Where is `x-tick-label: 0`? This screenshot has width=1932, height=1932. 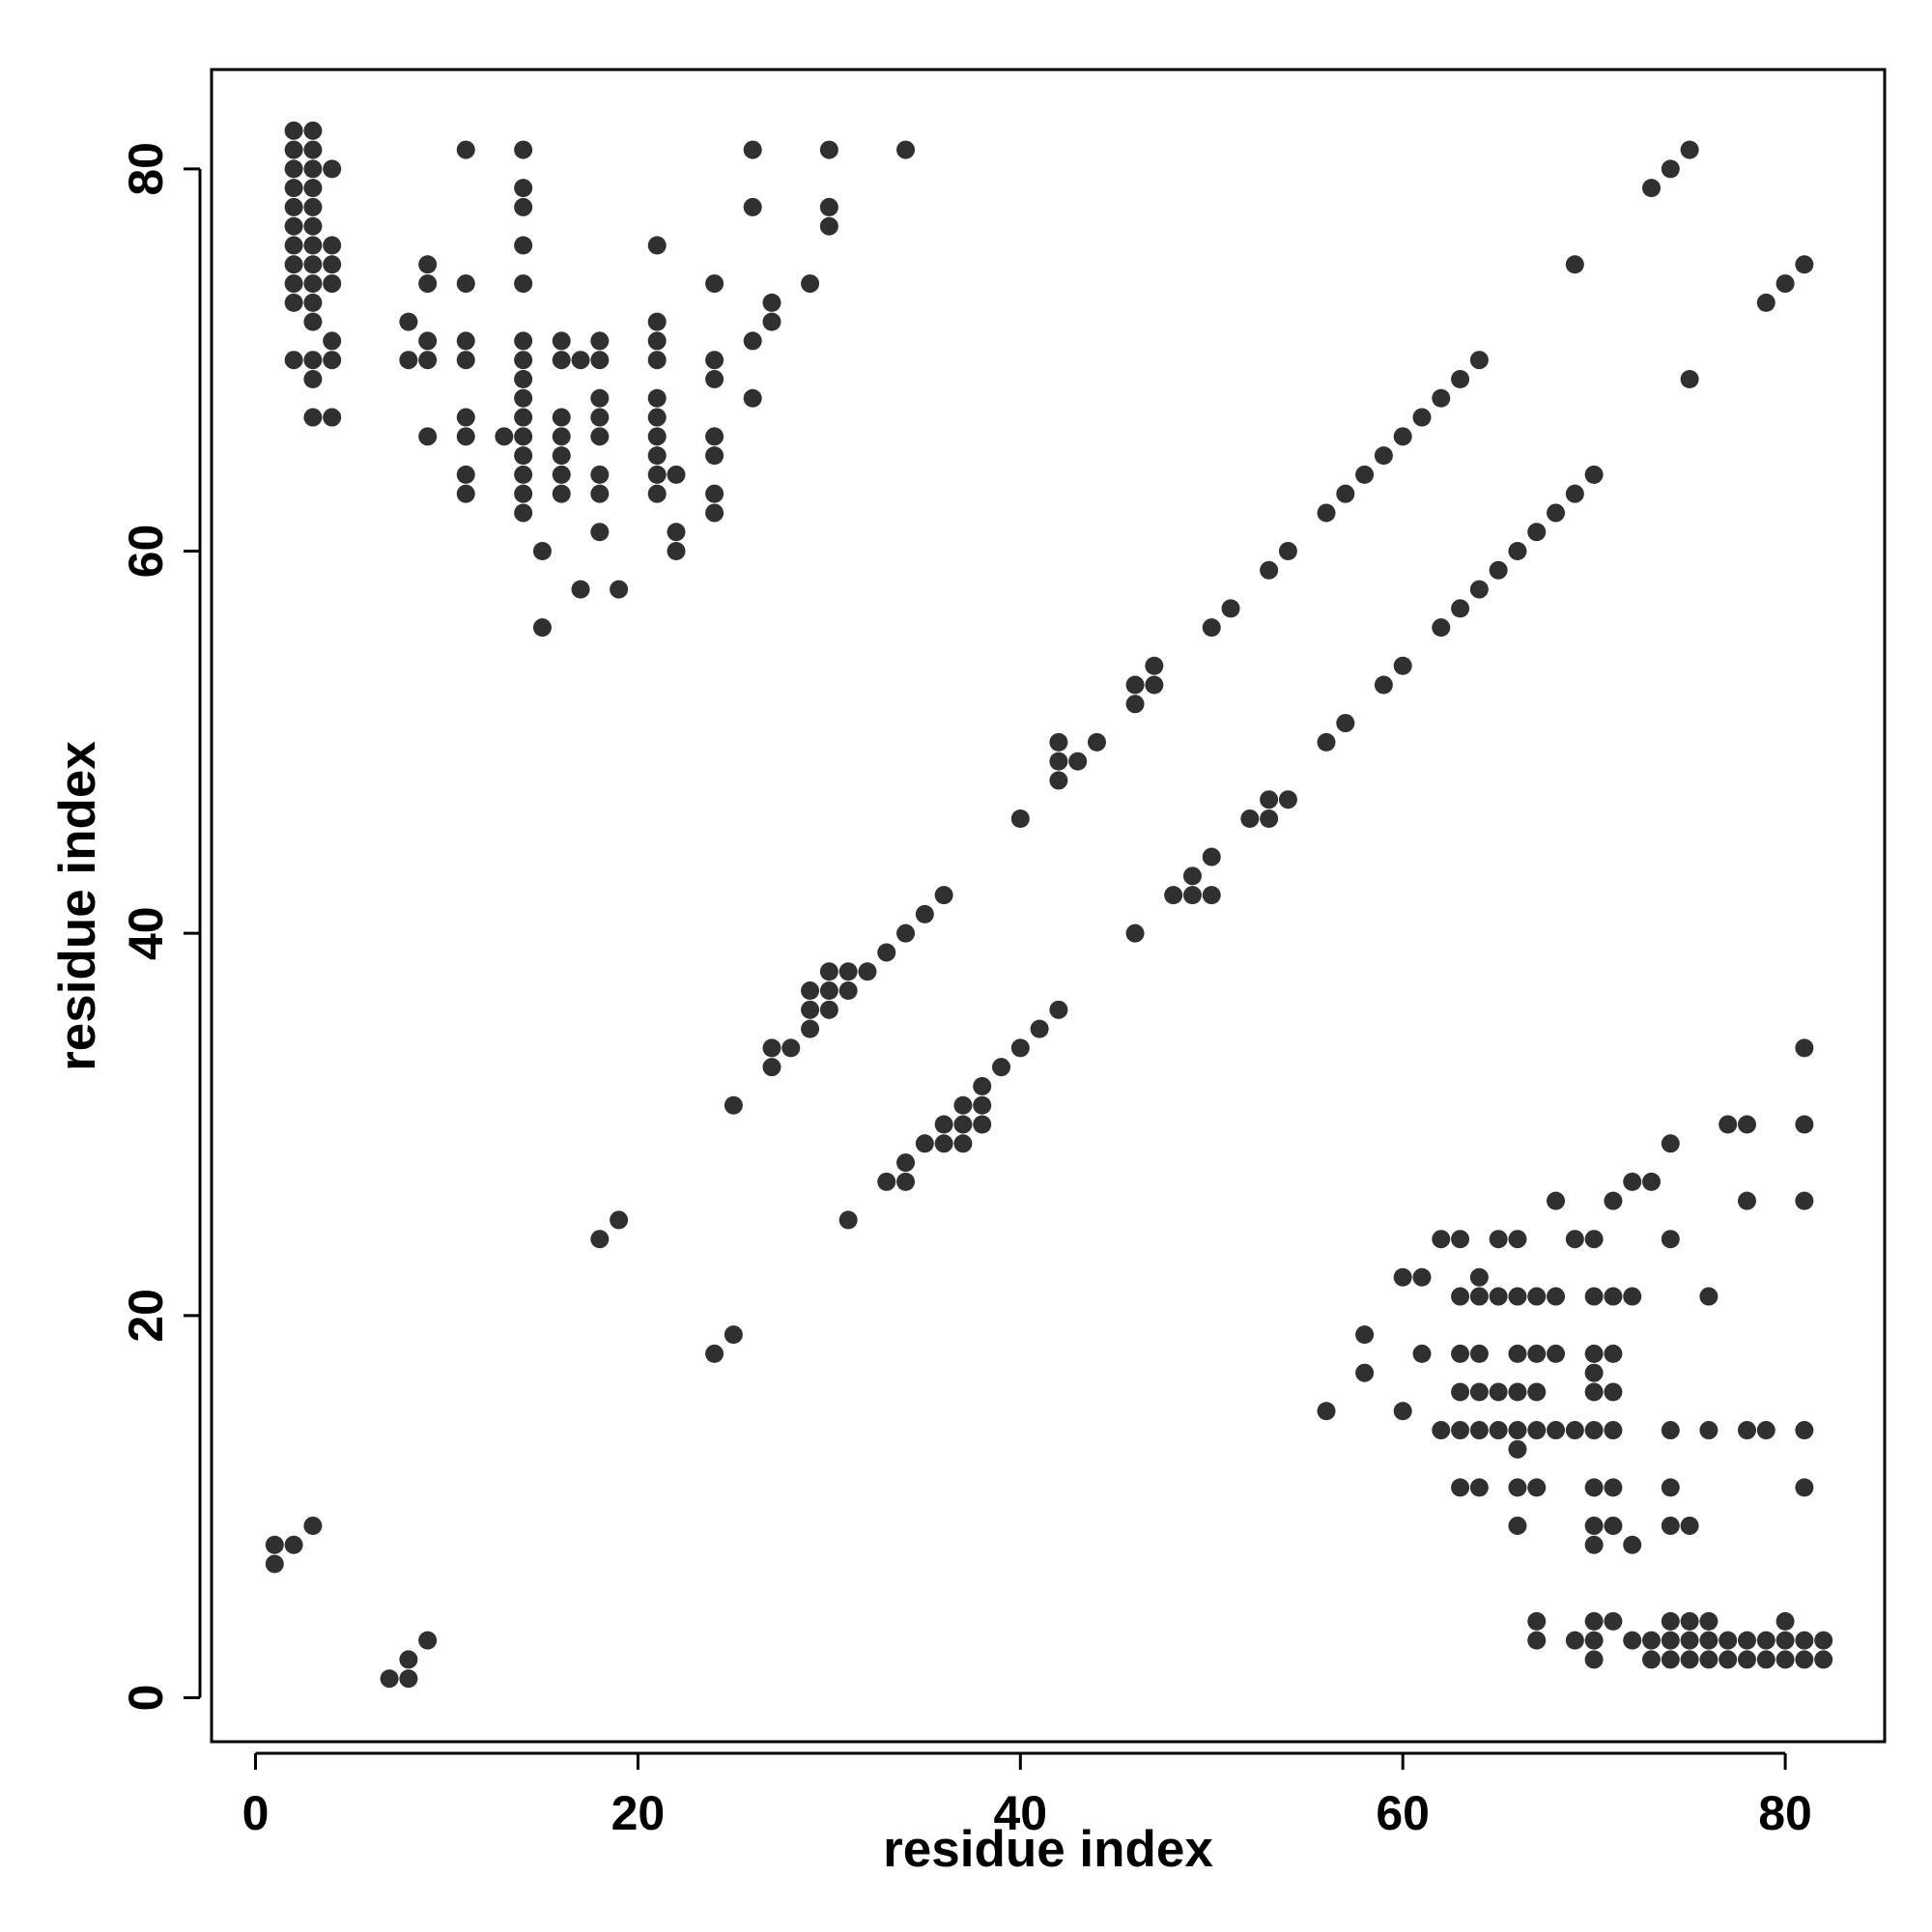 x-tick-label: 0 is located at coordinates (256, 1813).